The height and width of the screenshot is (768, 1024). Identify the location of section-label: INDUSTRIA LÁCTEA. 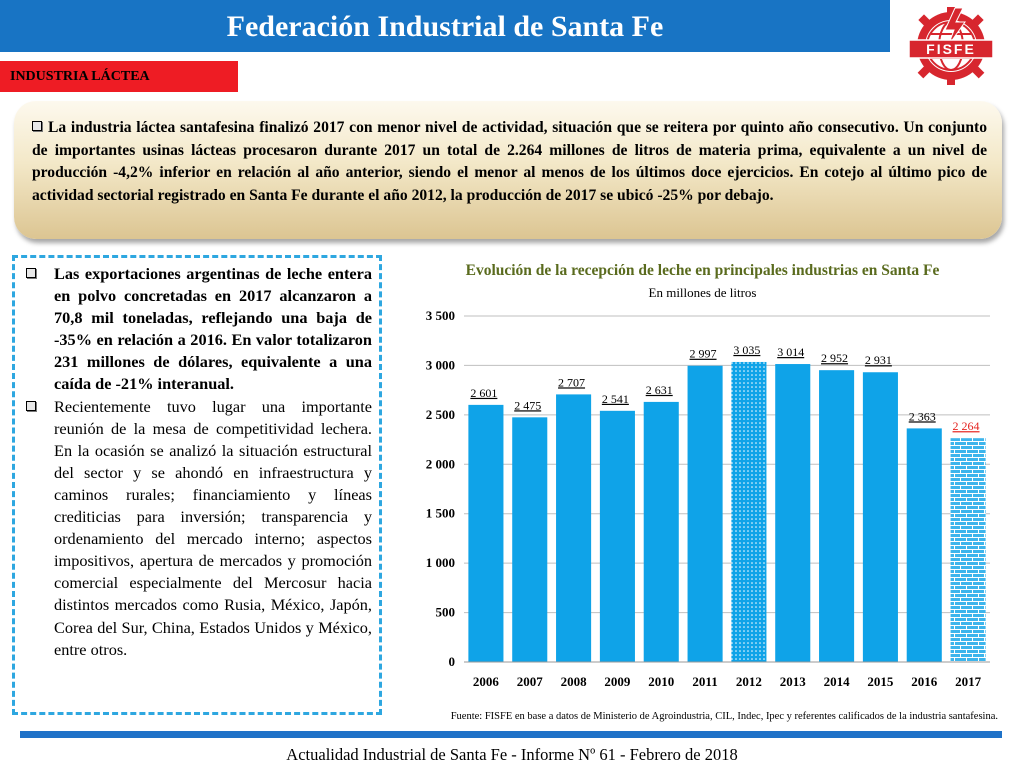
(80, 76).